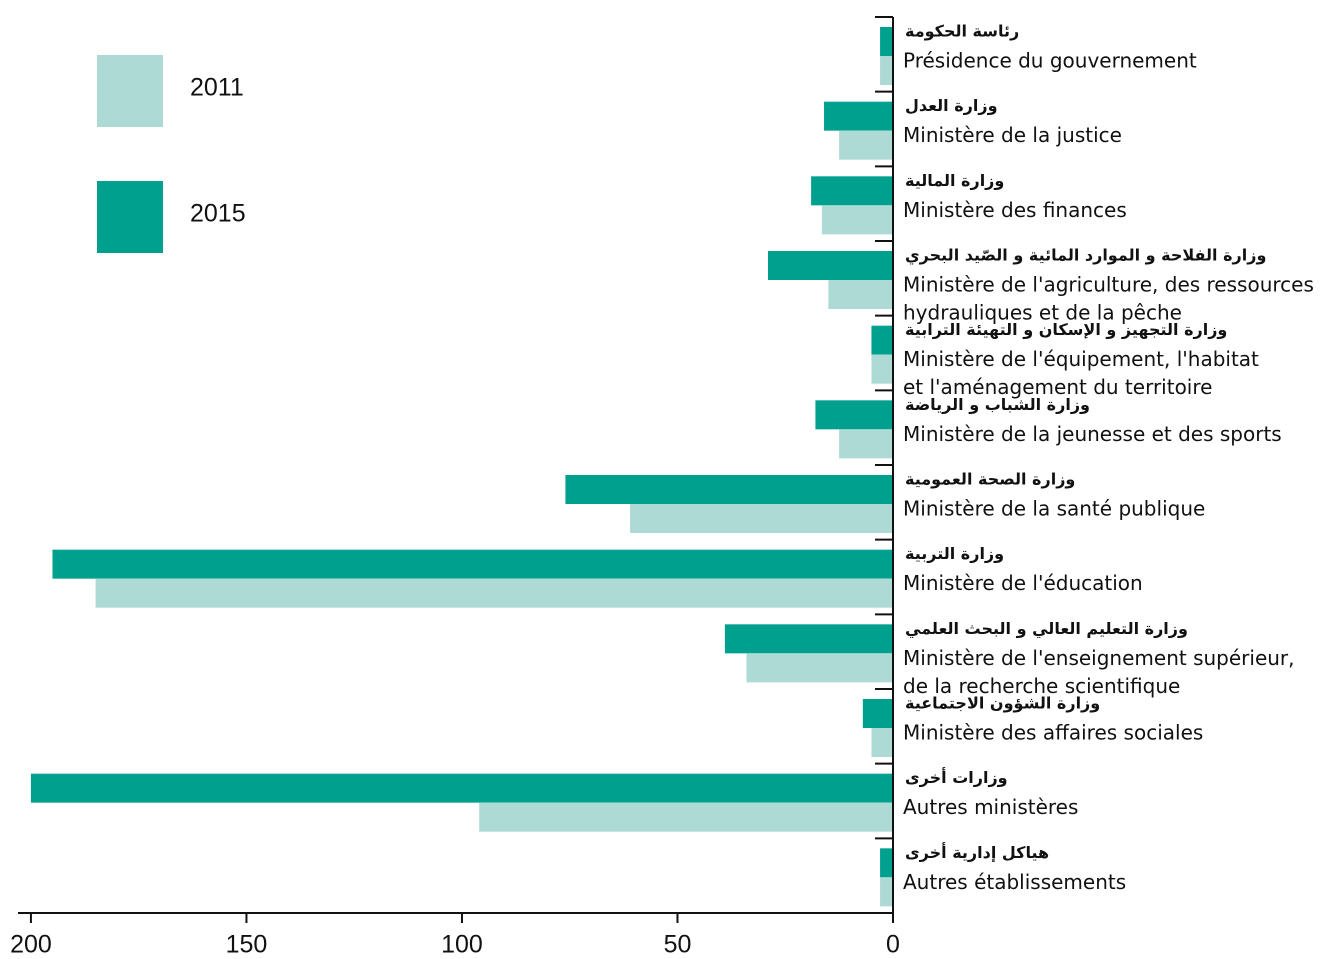  I want to click on category-label: et l'aménagement du territoire, so click(1057, 387).